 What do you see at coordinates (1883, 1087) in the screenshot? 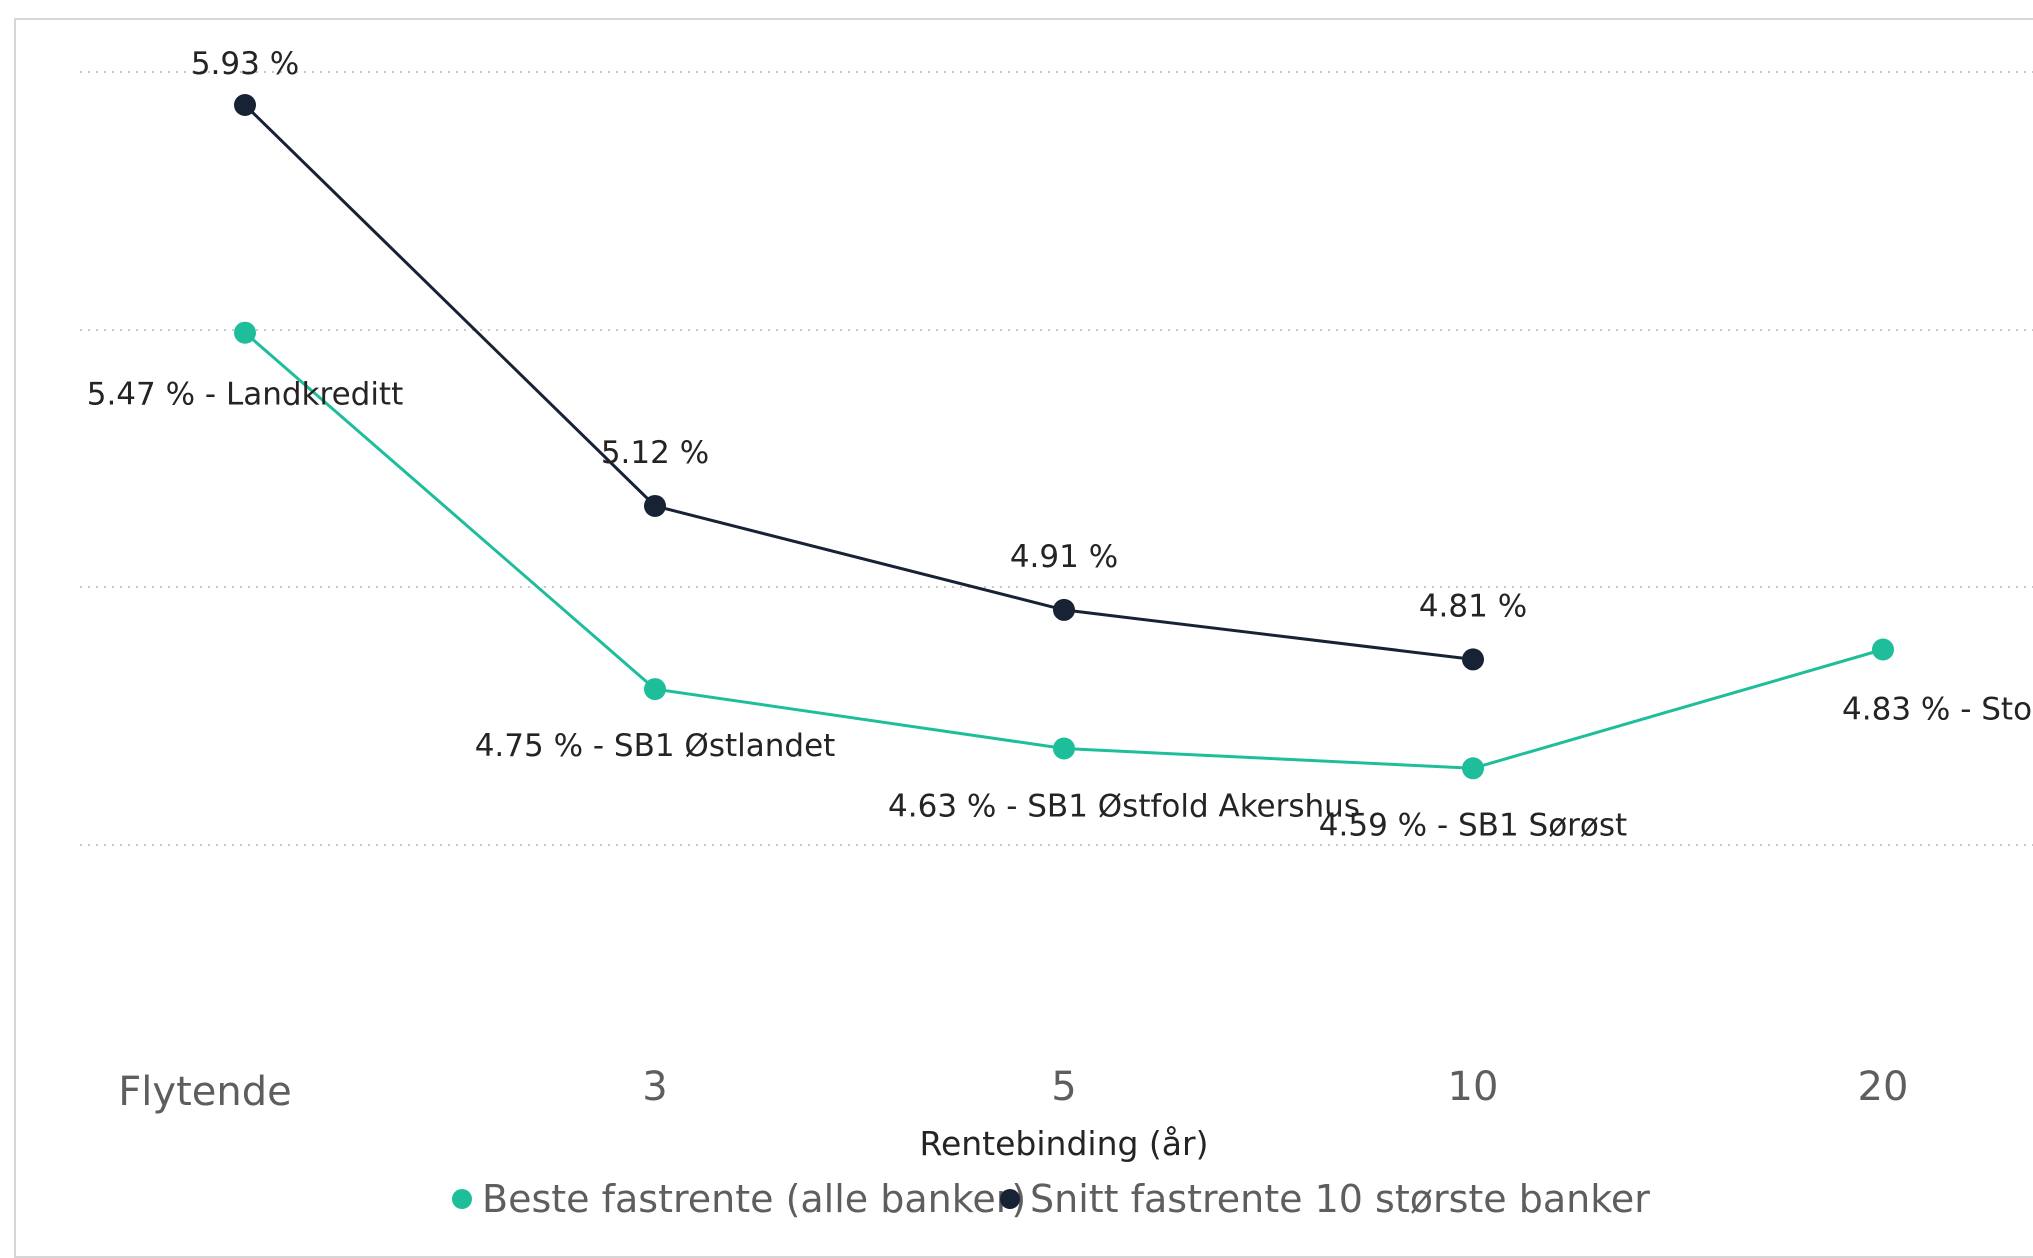
I see `x-tick-label: 20` at bounding box center [1883, 1087].